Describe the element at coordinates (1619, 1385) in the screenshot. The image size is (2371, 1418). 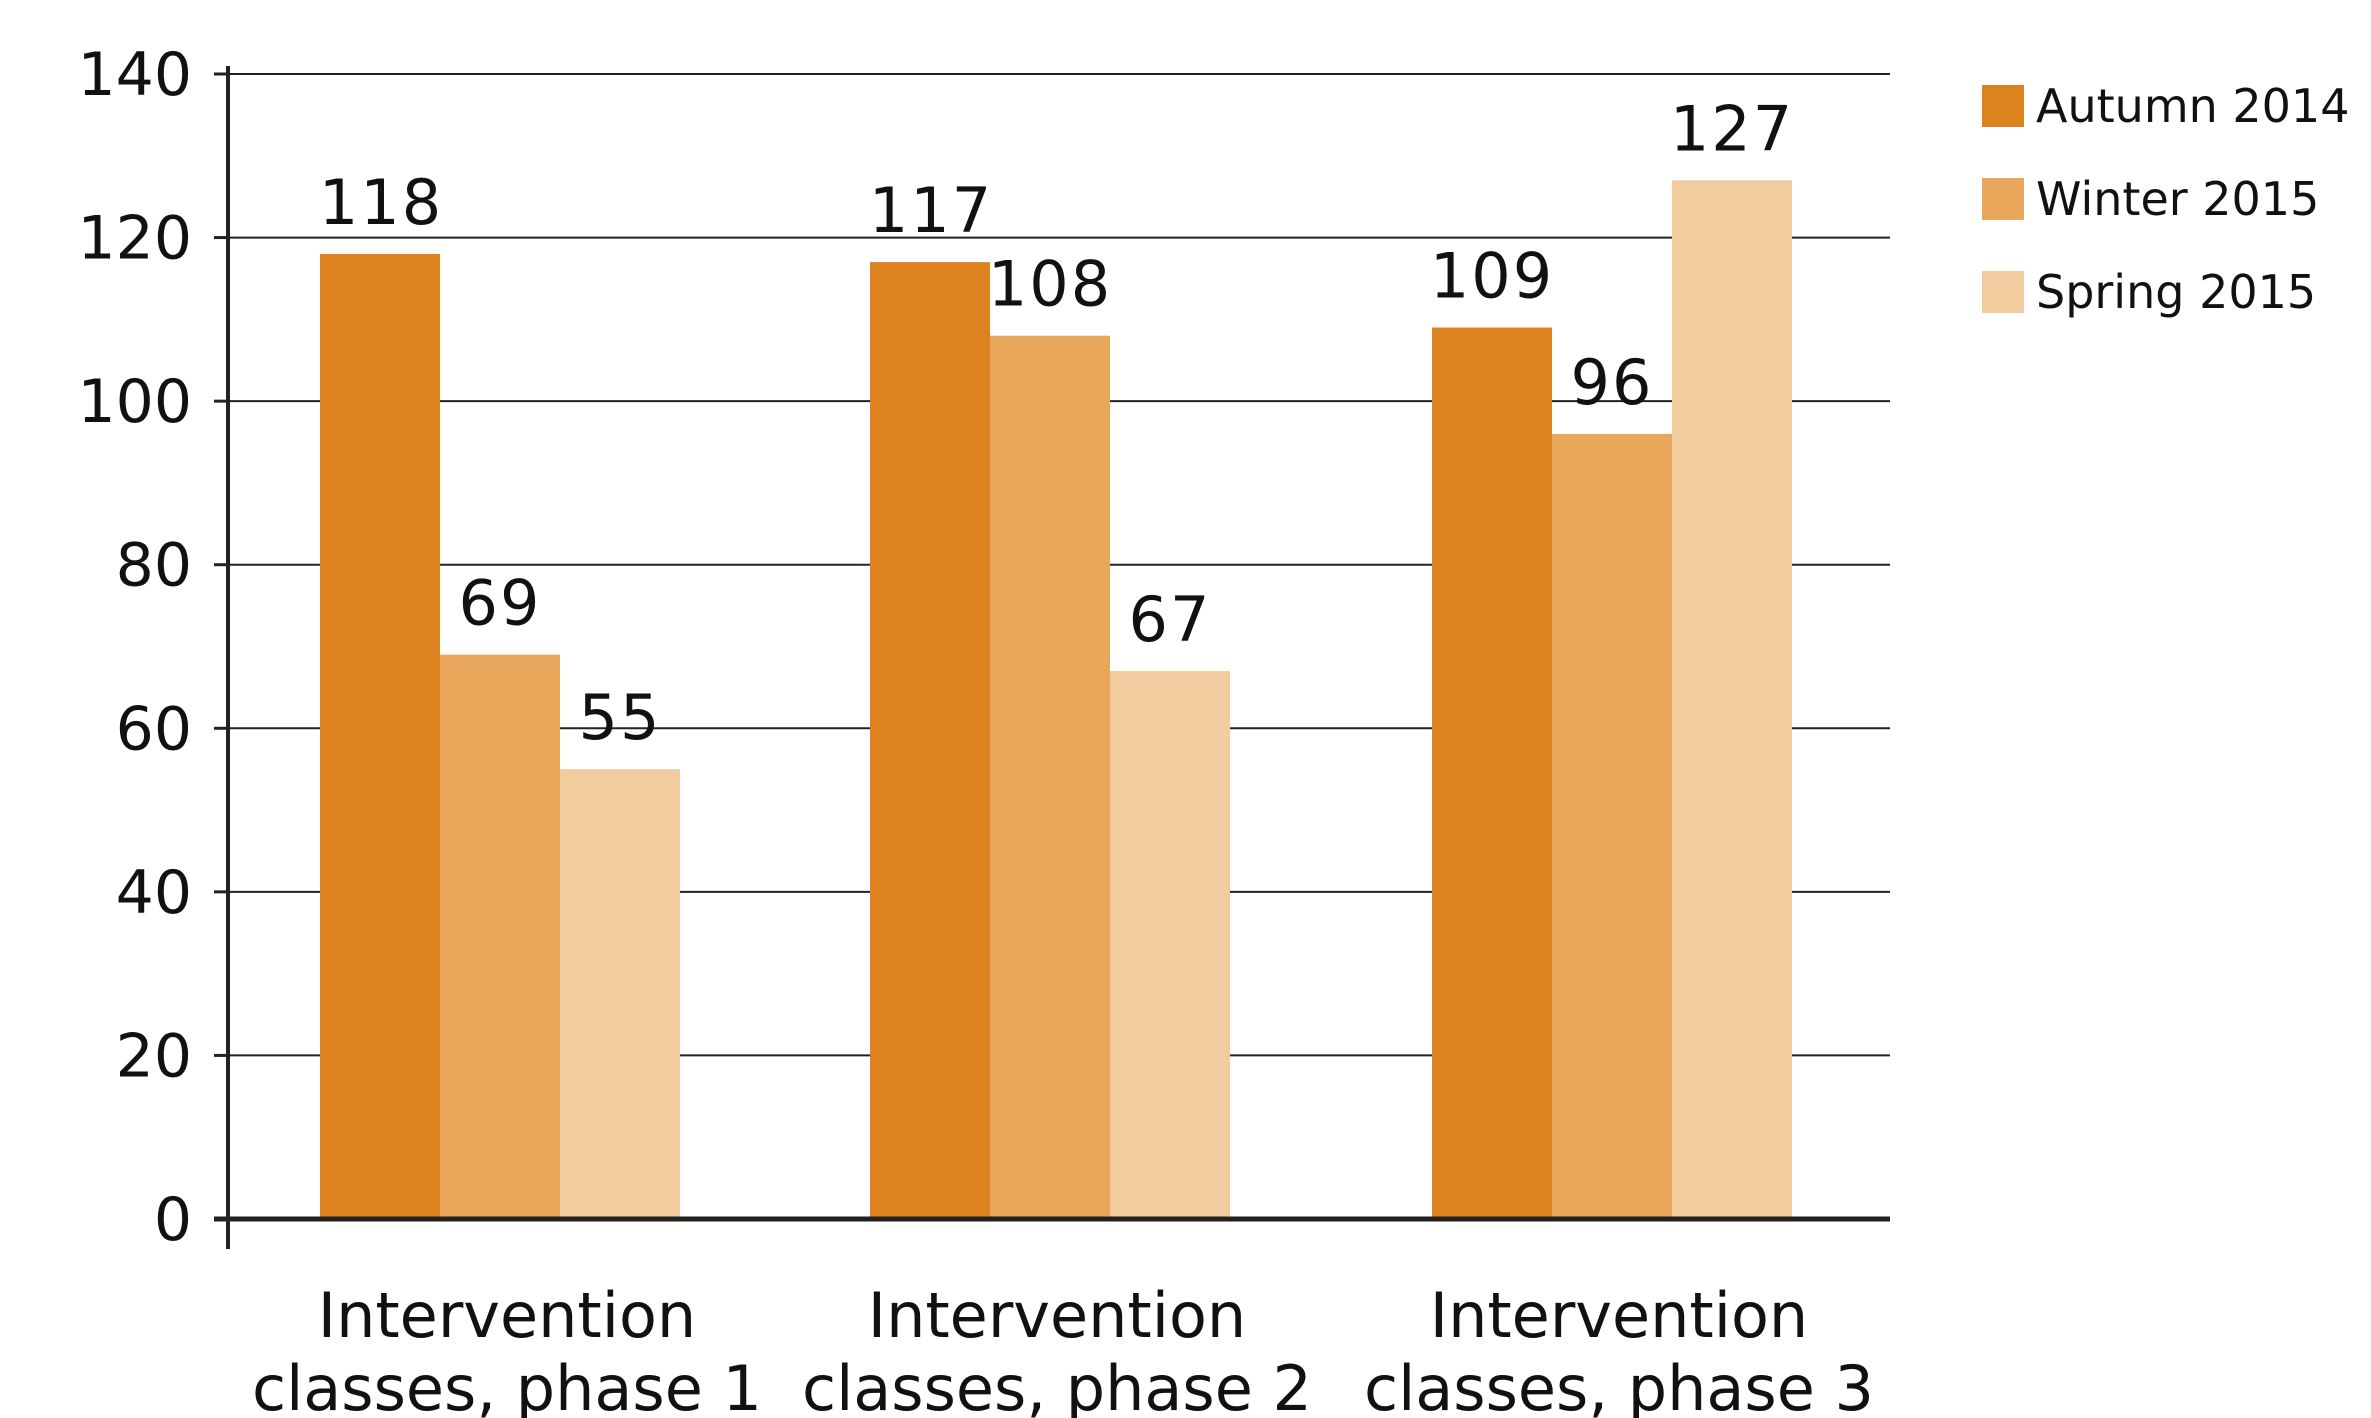
I see `category-label: classes, phase 3` at that location.